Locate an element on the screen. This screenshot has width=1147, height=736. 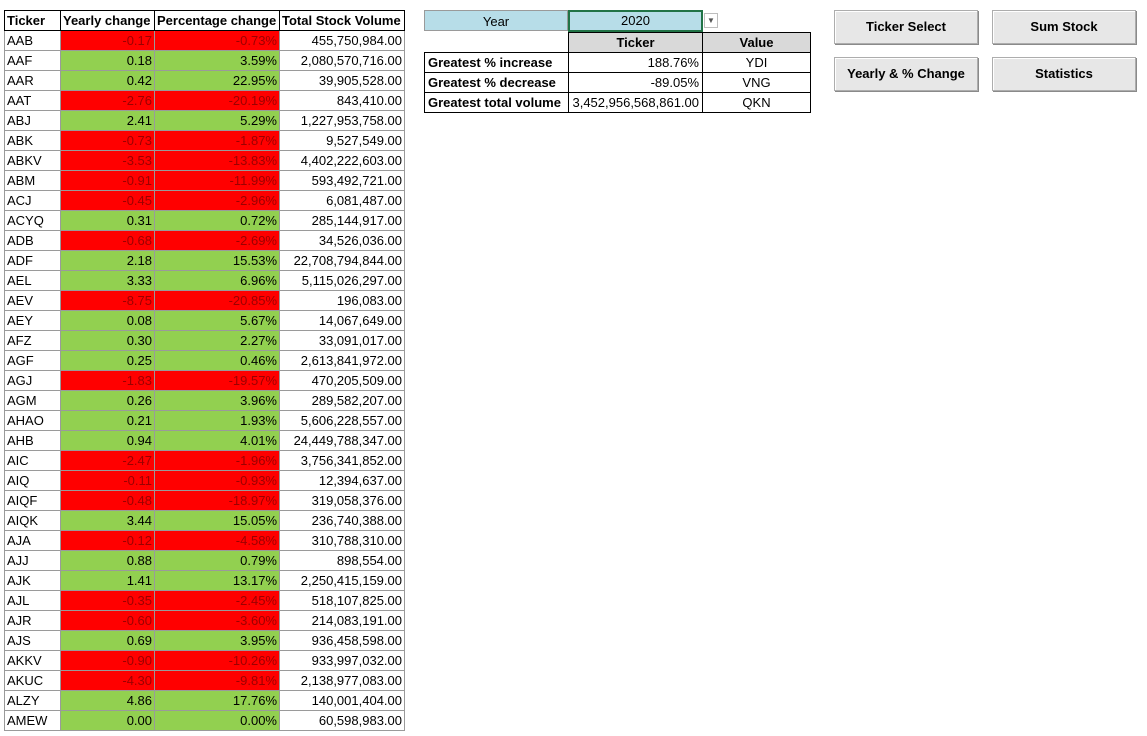
percentage-change-cell: 3.95% is located at coordinates (217, 640).